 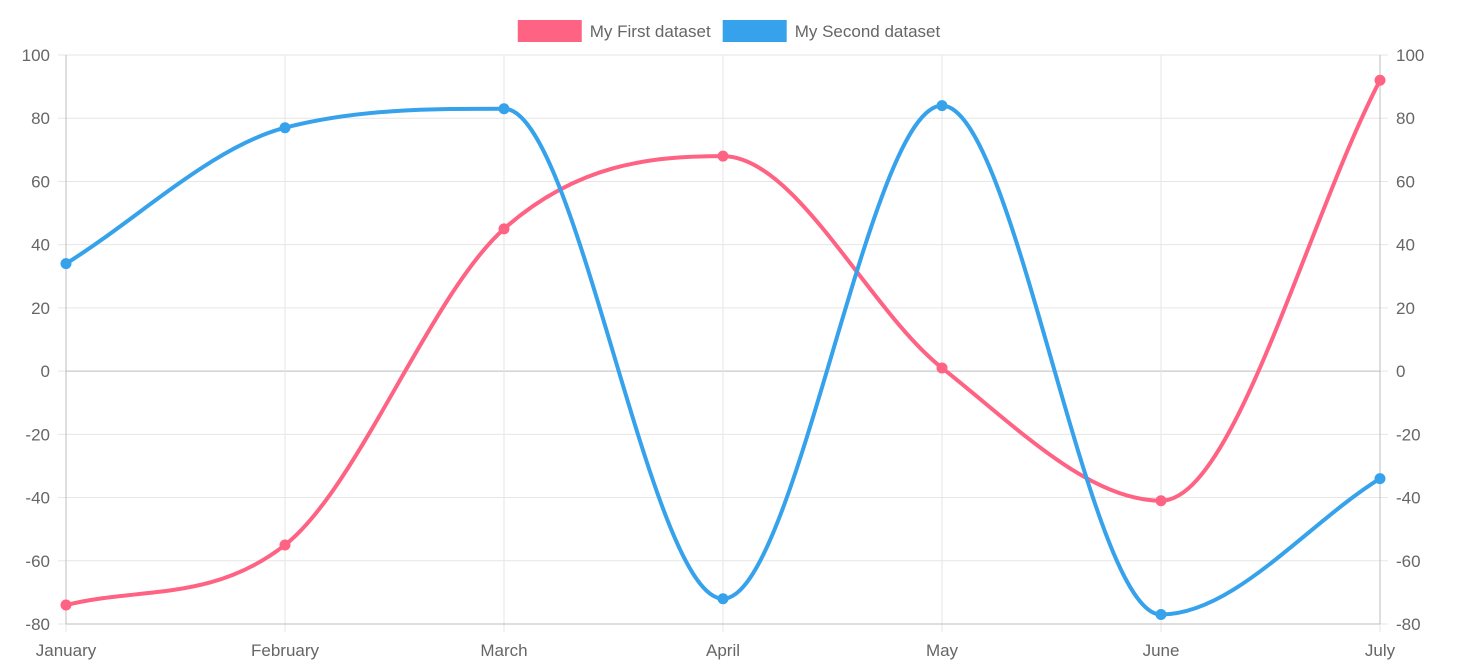 I want to click on y-tick-label-left: -60, so click(x=37, y=561).